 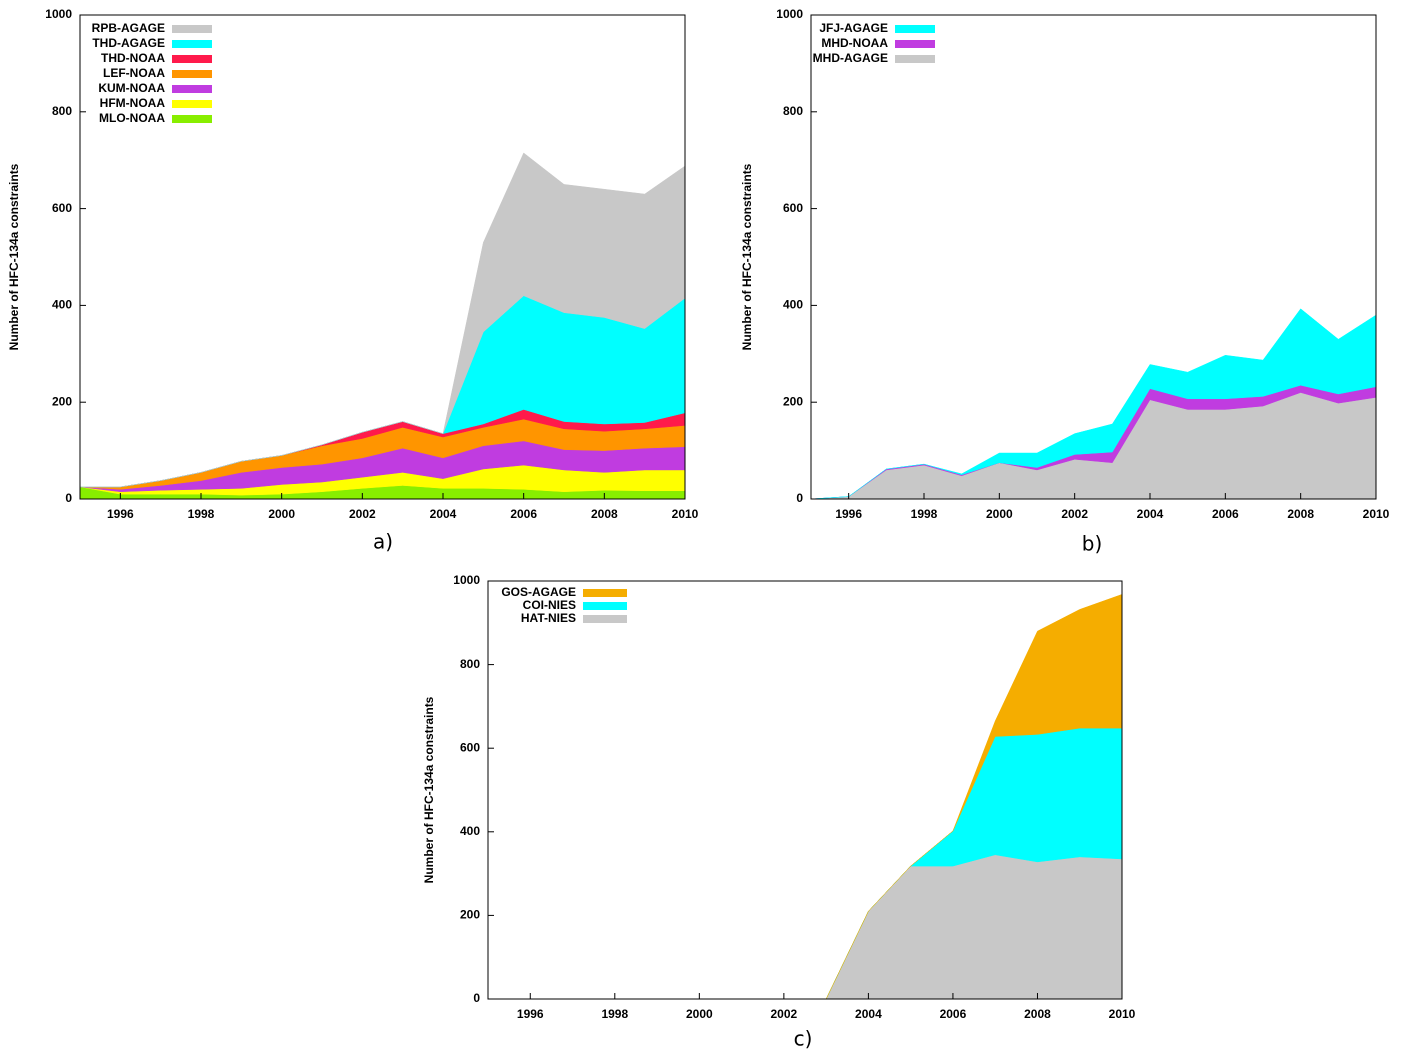 What do you see at coordinates (853, 28) in the screenshot?
I see `legend-label: JFJ-AGAGE` at bounding box center [853, 28].